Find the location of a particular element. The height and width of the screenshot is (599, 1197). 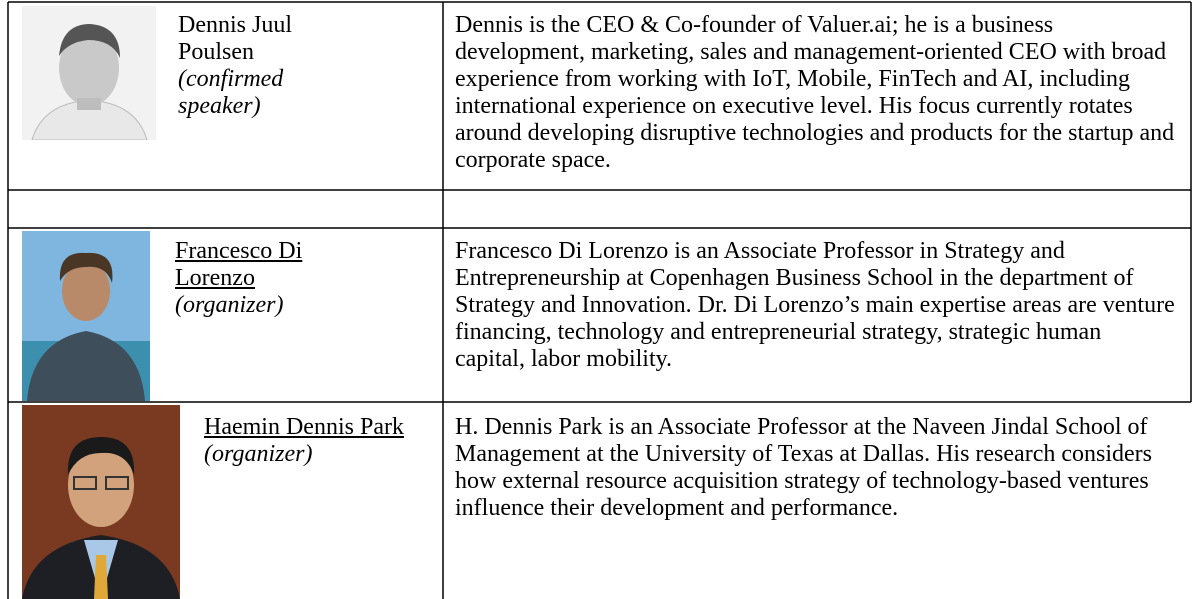

name-cell: Dennis Juul Poulsen (confirmed speaker) is located at coordinates (263, 66).